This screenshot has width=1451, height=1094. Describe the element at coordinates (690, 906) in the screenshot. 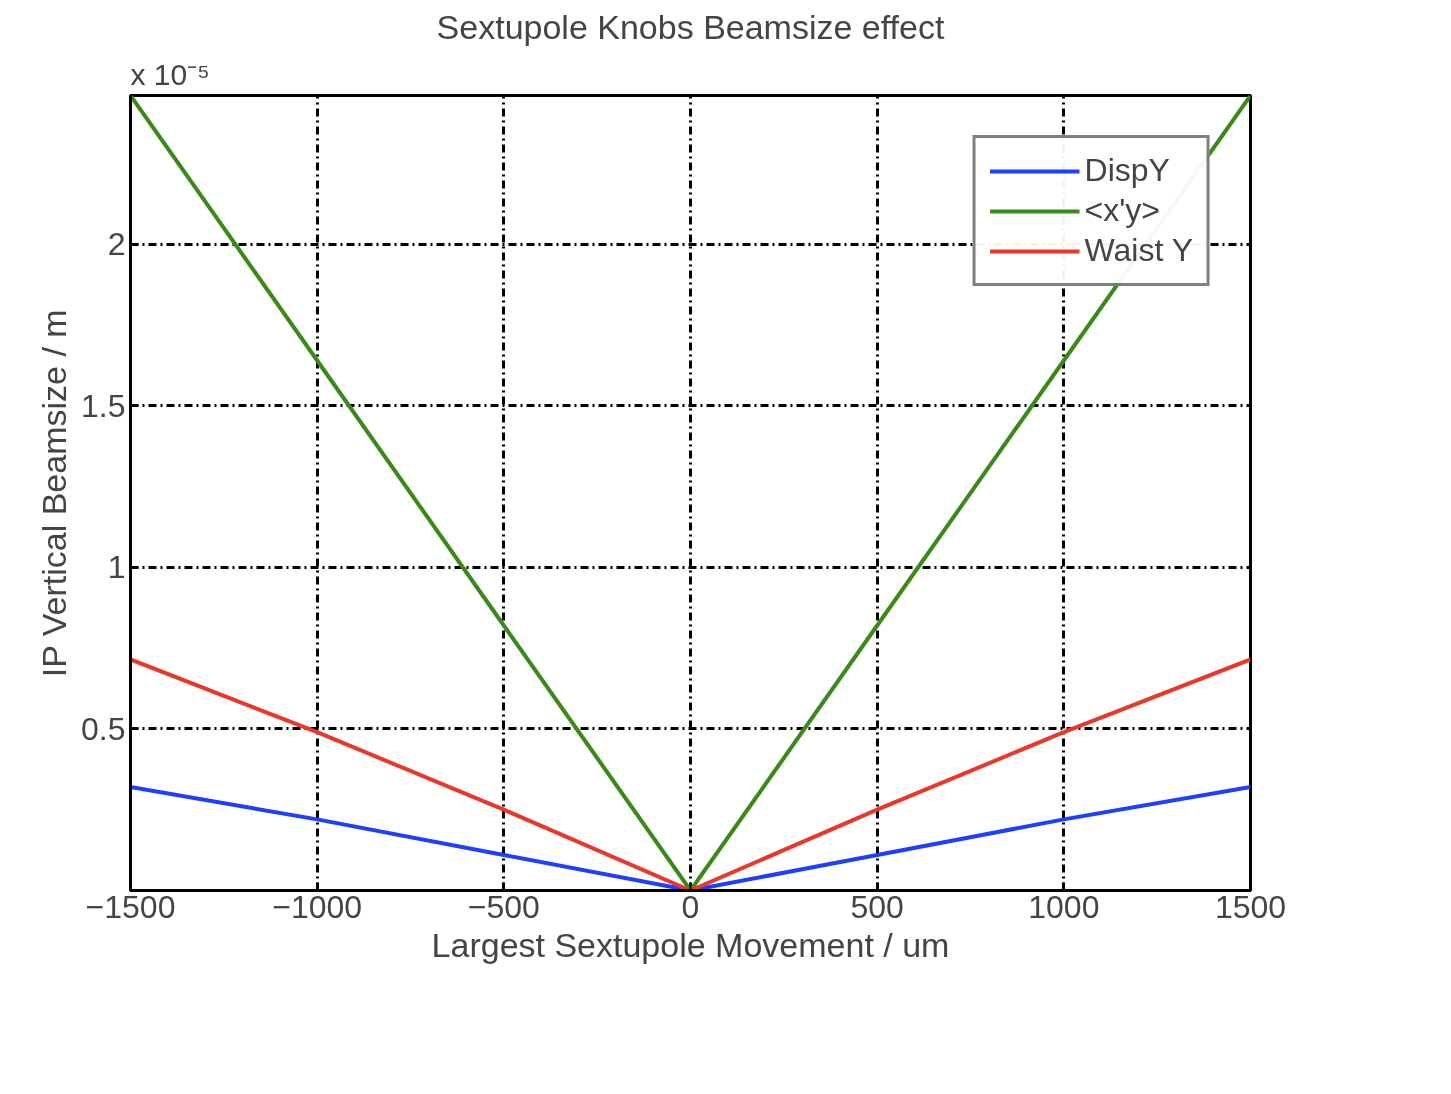

I see `x-tick-label: 0` at that location.